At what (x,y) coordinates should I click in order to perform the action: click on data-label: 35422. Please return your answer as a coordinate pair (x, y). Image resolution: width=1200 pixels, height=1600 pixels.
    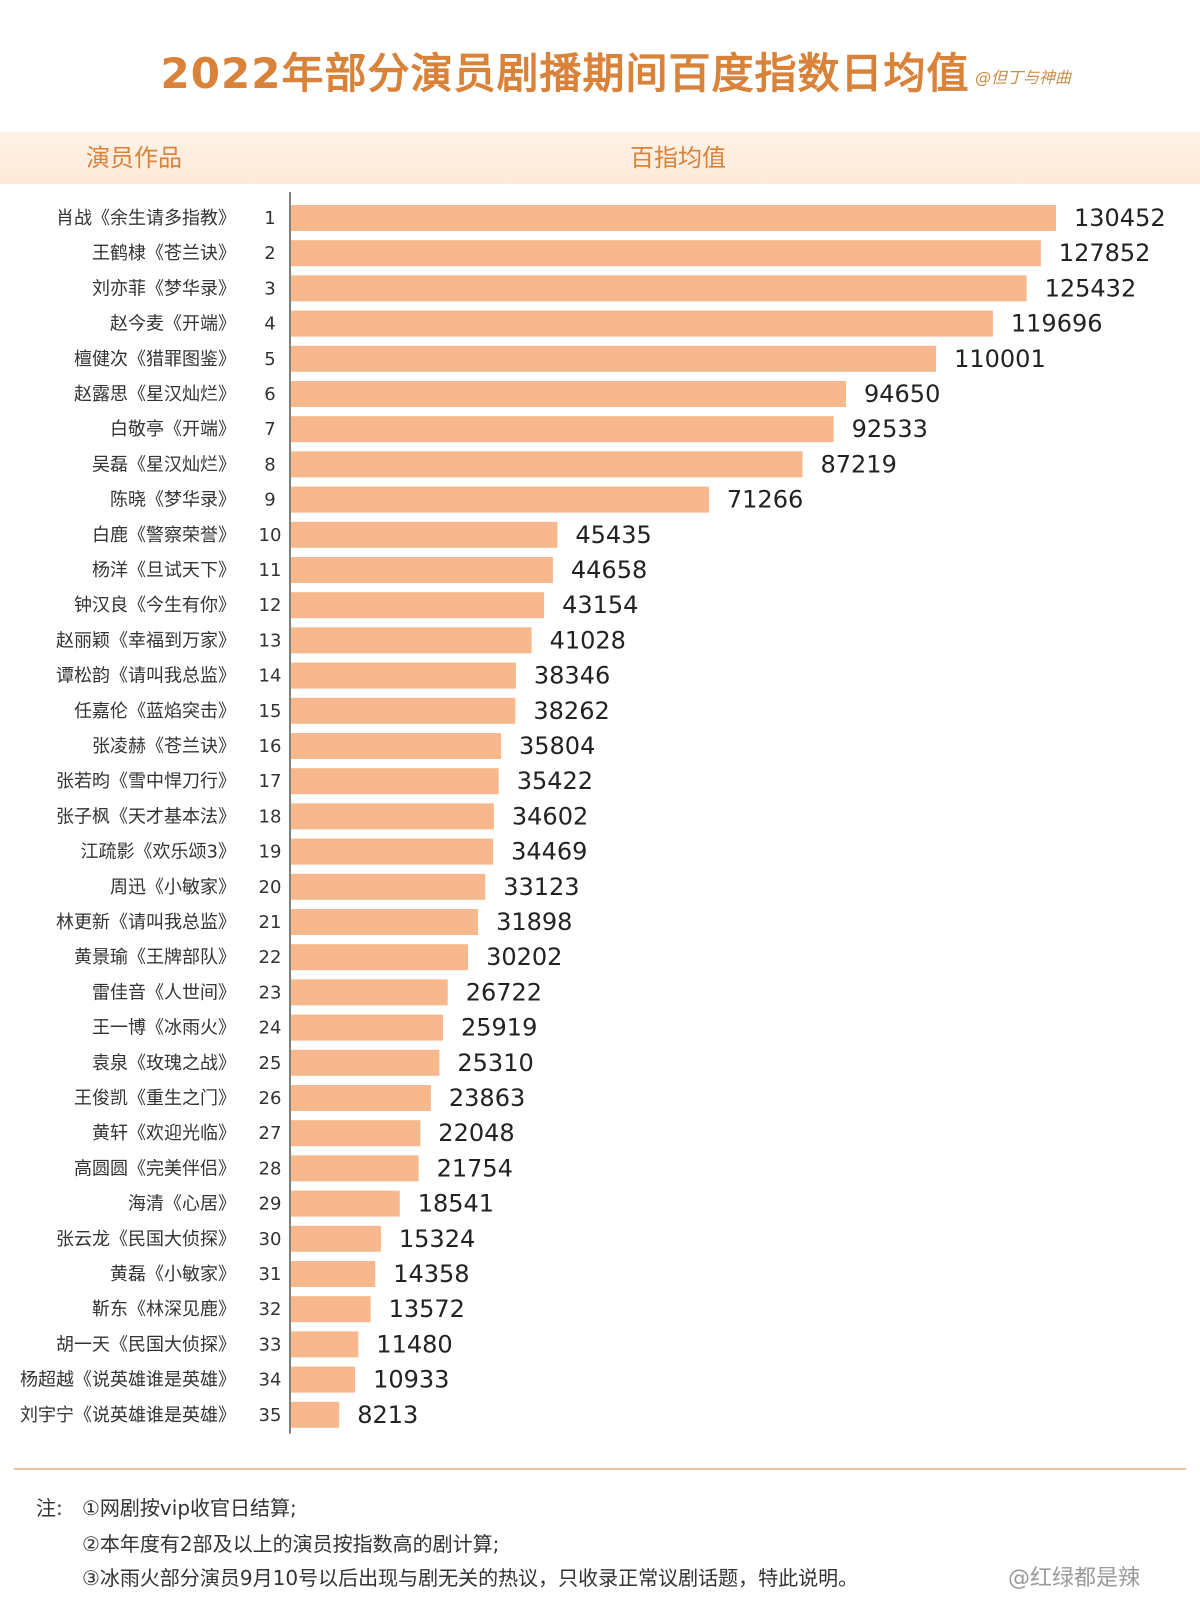
    Looking at the image, I should click on (555, 781).